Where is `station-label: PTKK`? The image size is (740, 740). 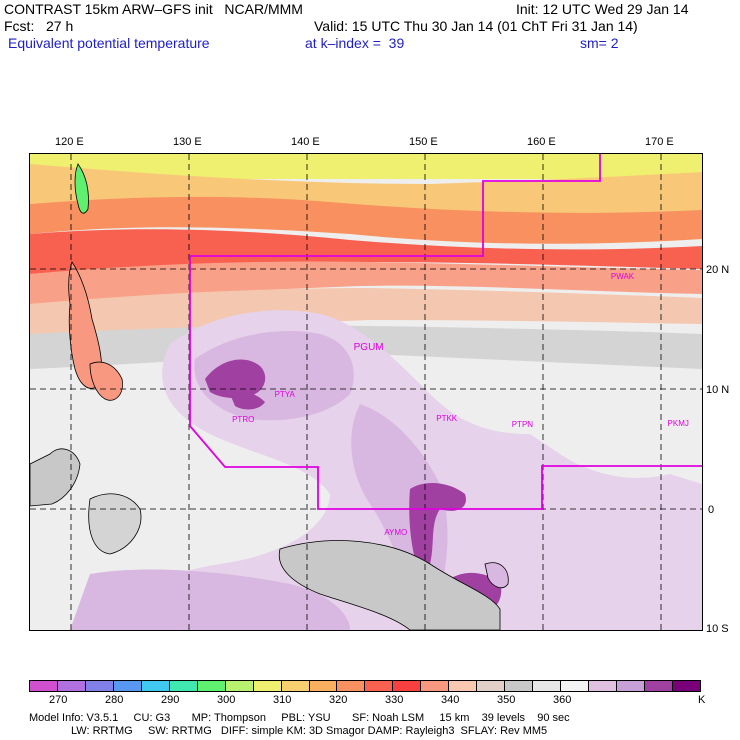 station-label: PTKK is located at coordinates (447, 418).